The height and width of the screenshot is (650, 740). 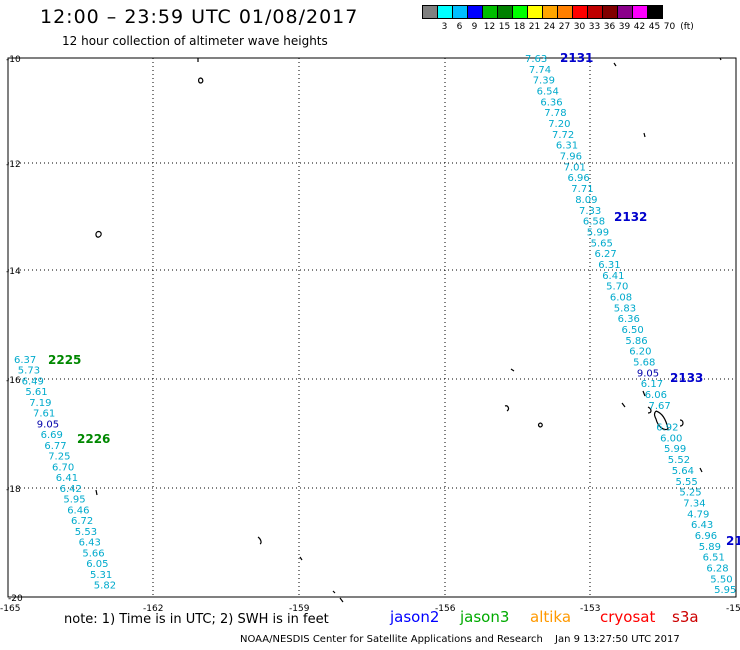 I want to click on longitude-label: -162, so click(x=153, y=609).